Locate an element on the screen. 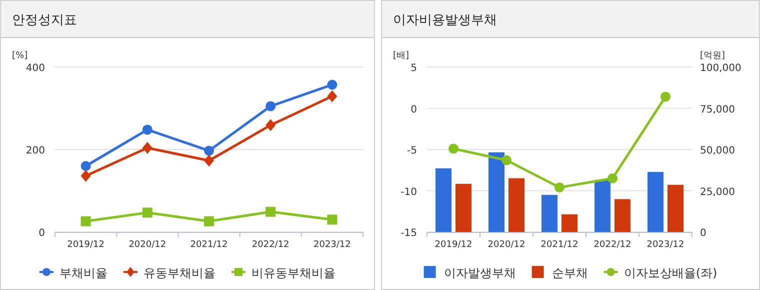  y2-tick-label: 75,000 is located at coordinates (717, 110).